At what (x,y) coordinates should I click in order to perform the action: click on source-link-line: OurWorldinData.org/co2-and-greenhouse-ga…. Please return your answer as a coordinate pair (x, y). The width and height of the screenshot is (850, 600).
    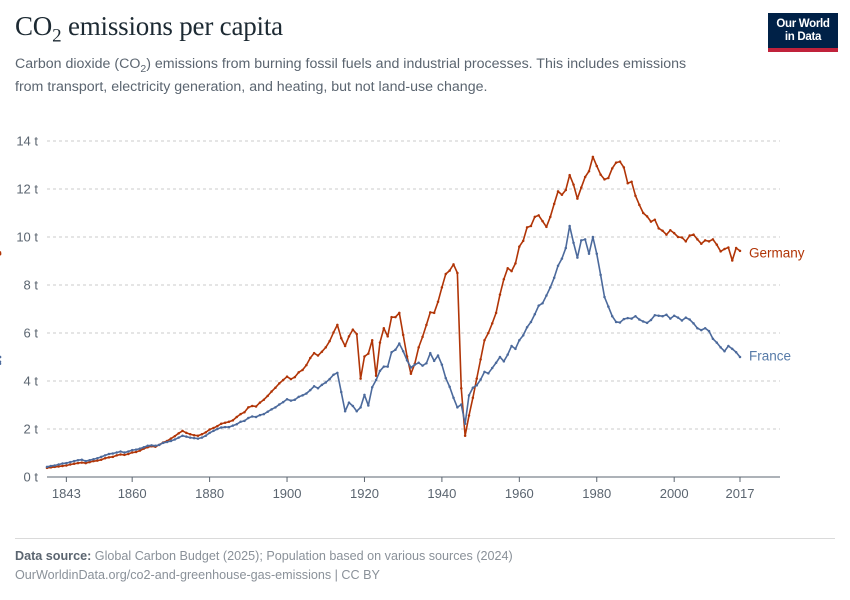
    Looking at the image, I should click on (197, 575).